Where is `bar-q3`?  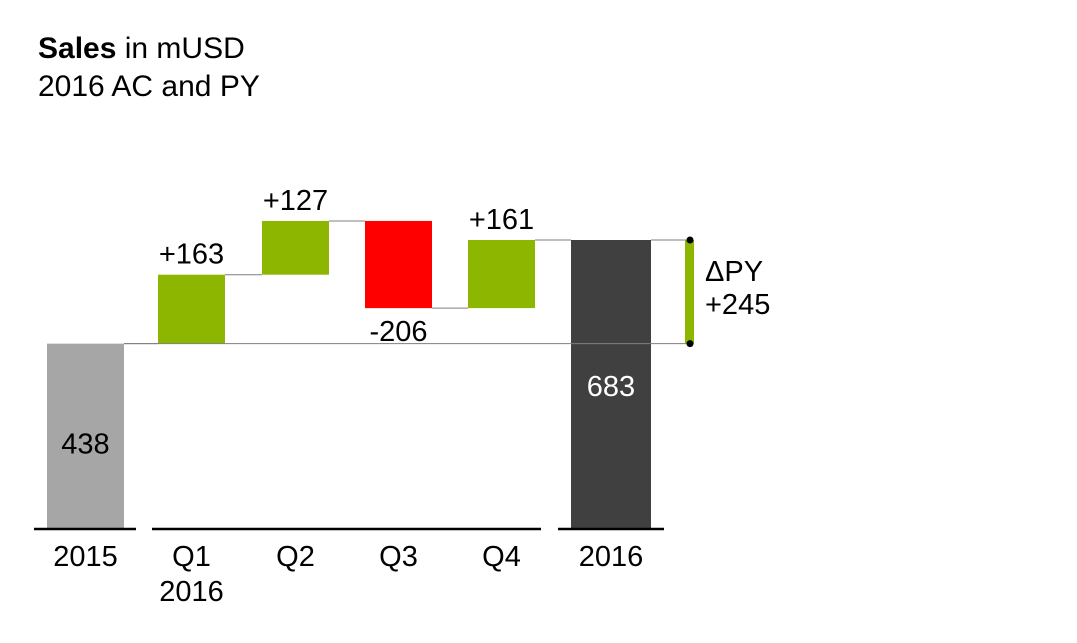 bar-q3 is located at coordinates (398, 264).